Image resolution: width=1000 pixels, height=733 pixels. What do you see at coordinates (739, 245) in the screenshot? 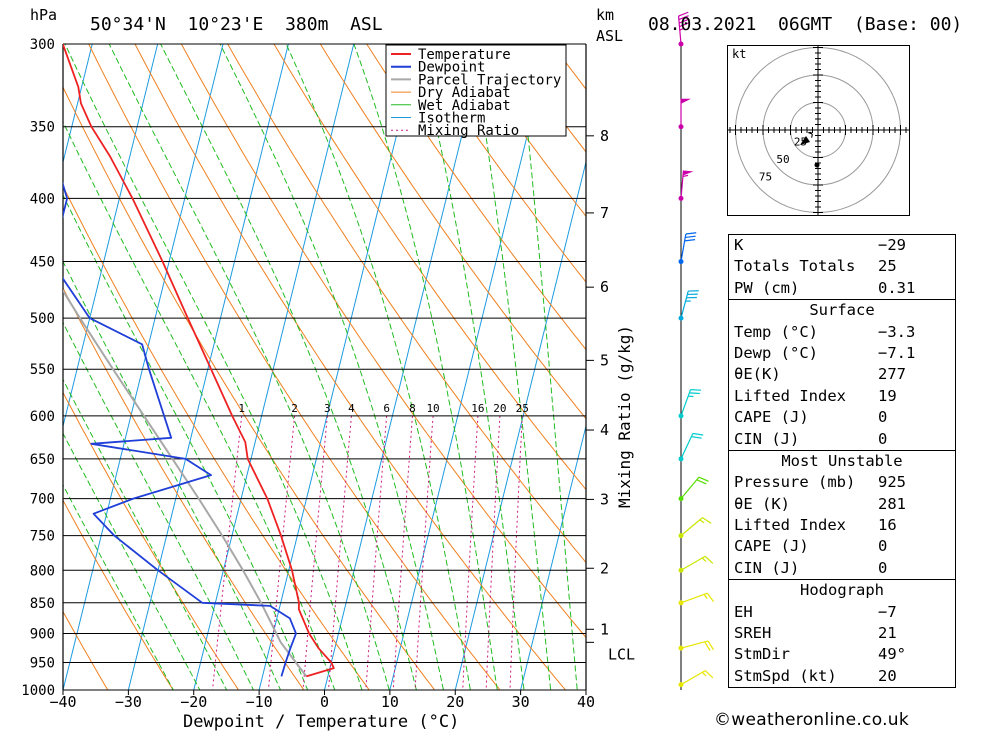
I see `index-label: K` at bounding box center [739, 245].